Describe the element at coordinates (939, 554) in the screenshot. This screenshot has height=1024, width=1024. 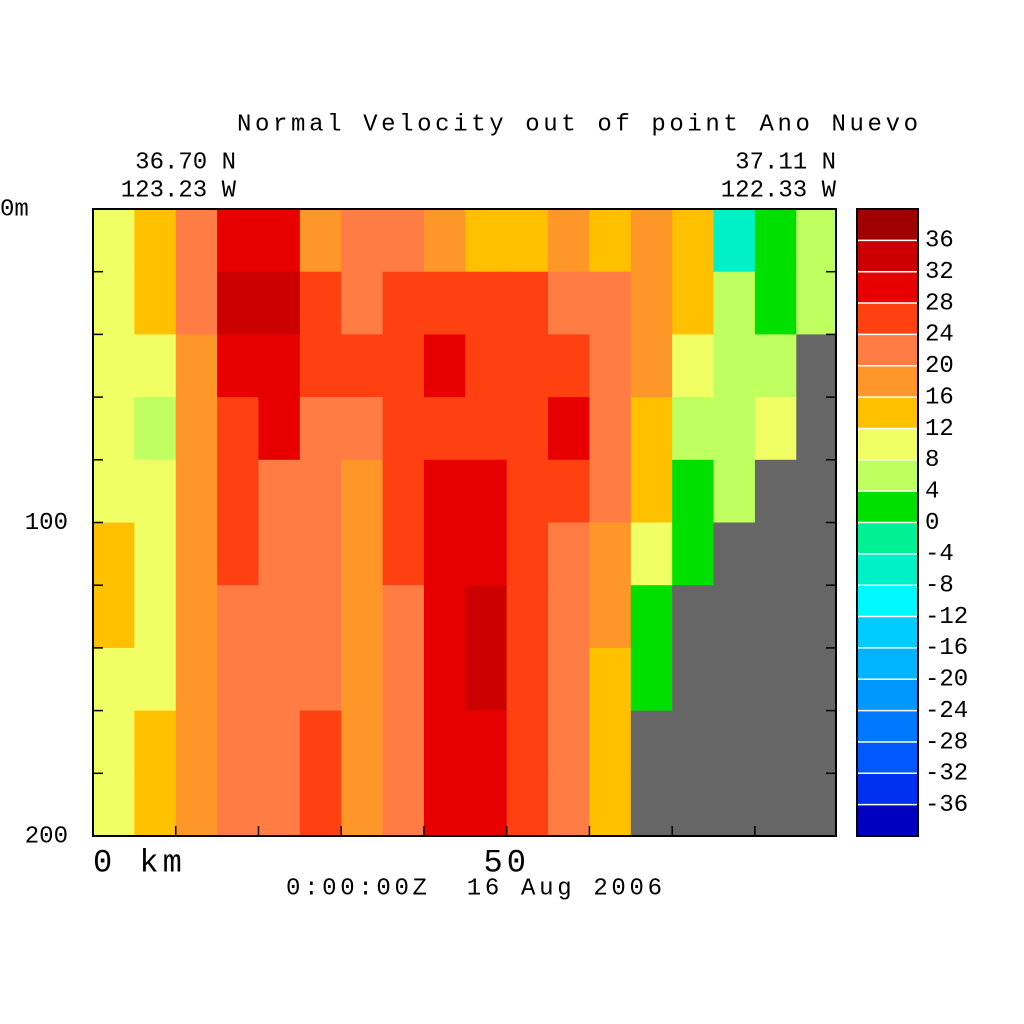
I see `colorbar-label: -4` at that location.